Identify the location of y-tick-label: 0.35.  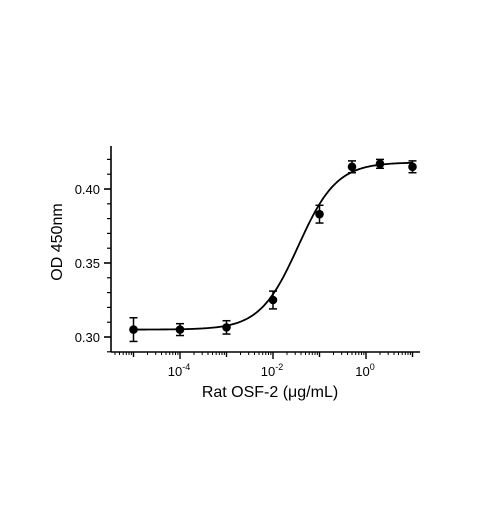
(87, 263).